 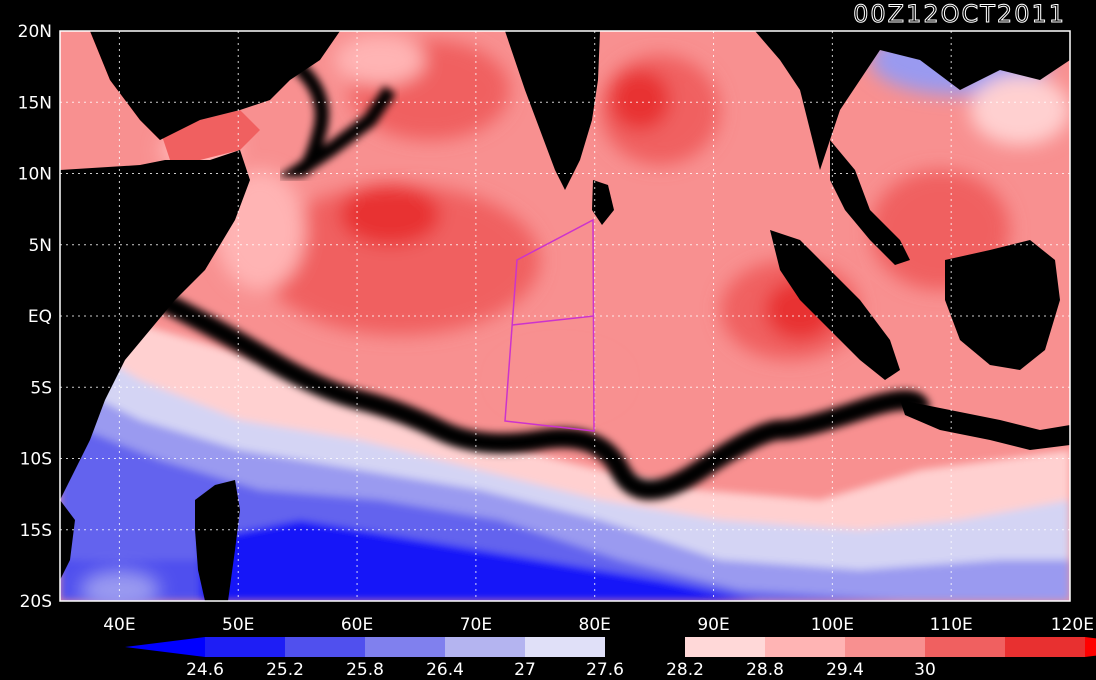 I want to click on arabian-sea-cool-band, so click(x=336, y=116).